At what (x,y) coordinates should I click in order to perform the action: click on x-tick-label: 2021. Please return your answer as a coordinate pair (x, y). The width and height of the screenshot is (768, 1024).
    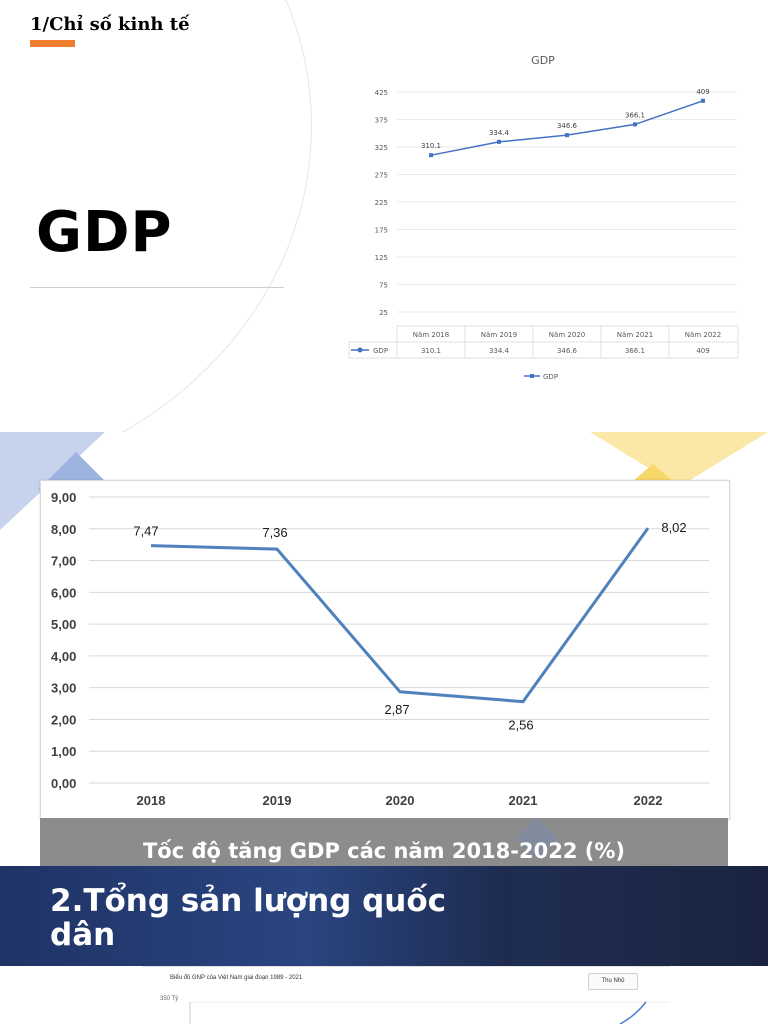
    Looking at the image, I should click on (523, 800).